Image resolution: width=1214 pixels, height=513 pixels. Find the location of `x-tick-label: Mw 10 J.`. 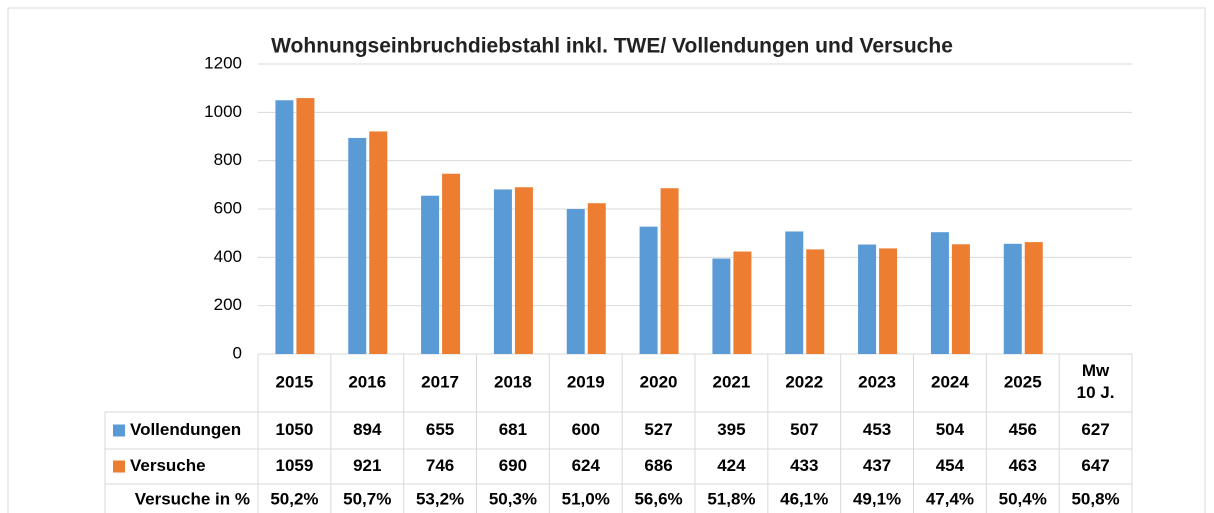

x-tick-label: Mw 10 J. is located at coordinates (1096, 381).